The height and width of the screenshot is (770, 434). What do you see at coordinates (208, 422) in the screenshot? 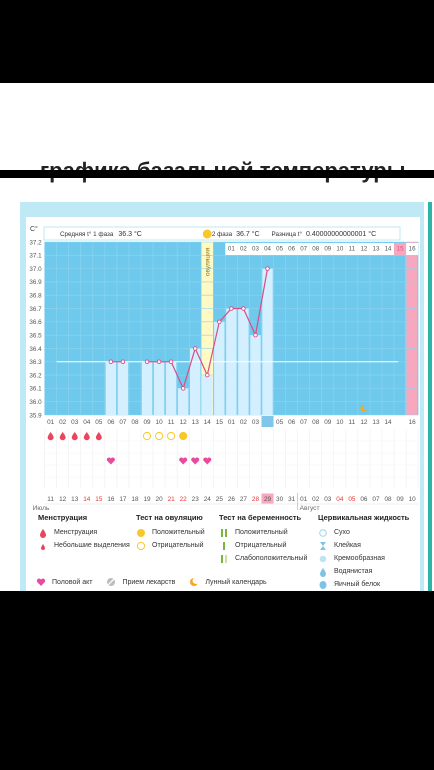
I see `cycle-day-label: 14` at bounding box center [208, 422].